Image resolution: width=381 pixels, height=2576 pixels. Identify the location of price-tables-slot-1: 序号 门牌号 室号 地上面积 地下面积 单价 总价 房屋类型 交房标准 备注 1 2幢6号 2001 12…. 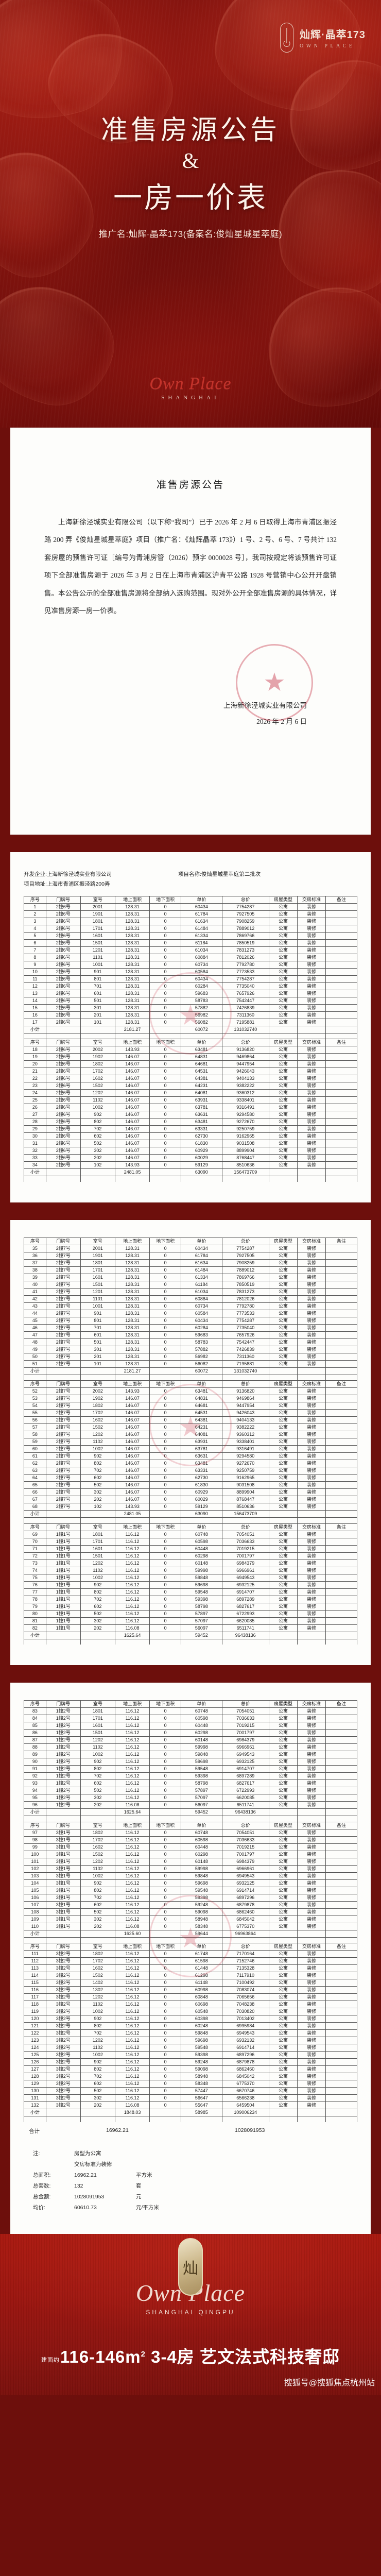
(191, 1038).